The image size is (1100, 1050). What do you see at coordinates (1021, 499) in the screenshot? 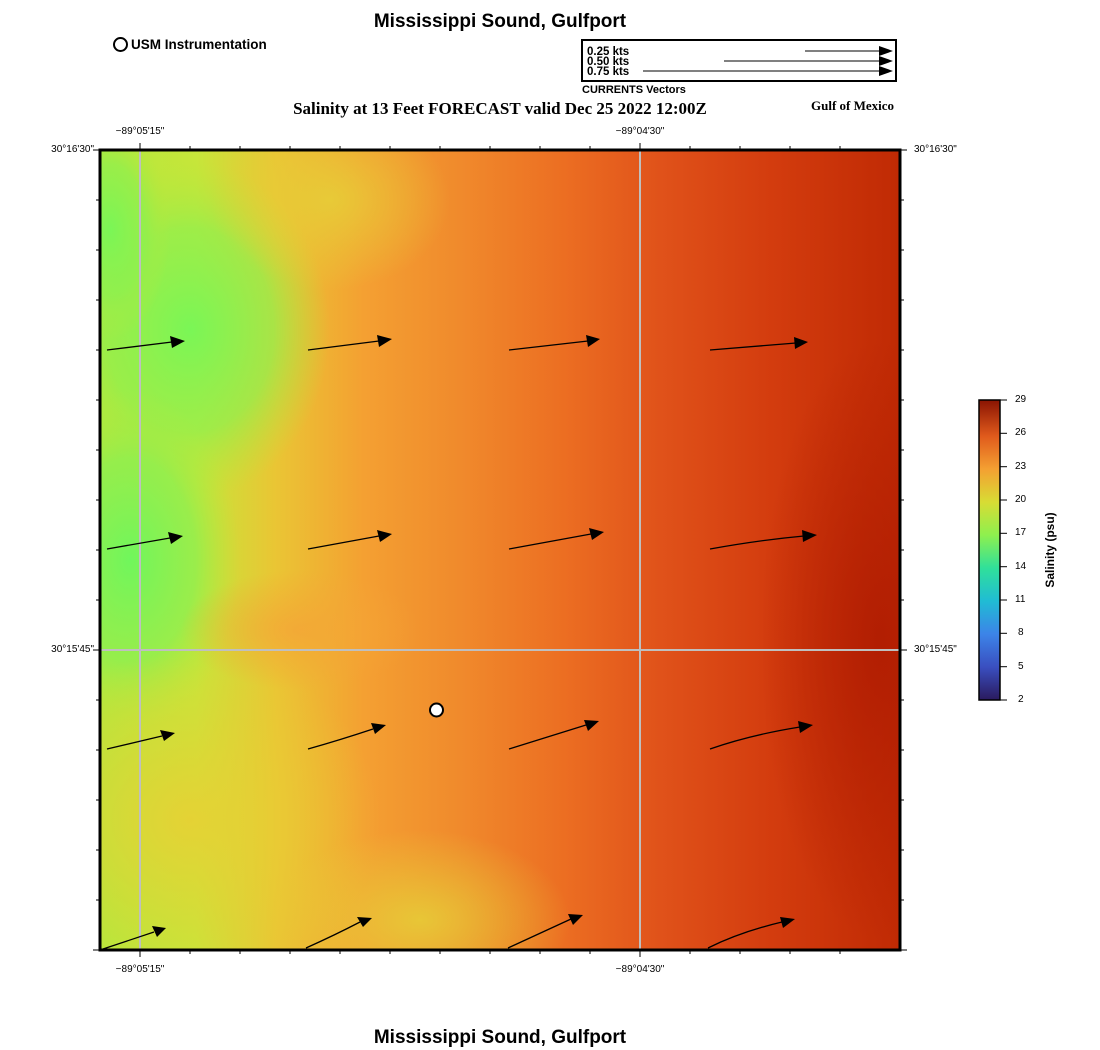
I see `colorbar-tick-label: 20` at bounding box center [1021, 499].